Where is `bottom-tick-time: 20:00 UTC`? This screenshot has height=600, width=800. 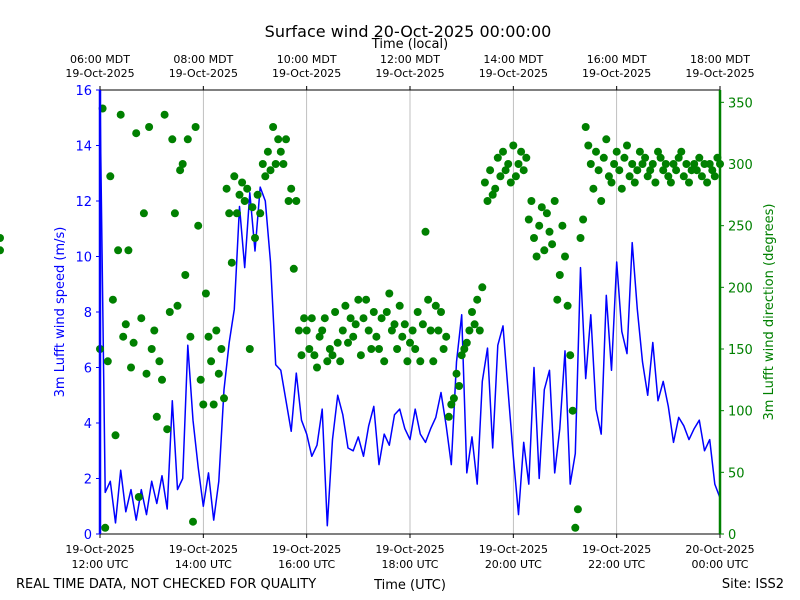
bottom-tick-time: 20:00 UTC is located at coordinates (513, 564).